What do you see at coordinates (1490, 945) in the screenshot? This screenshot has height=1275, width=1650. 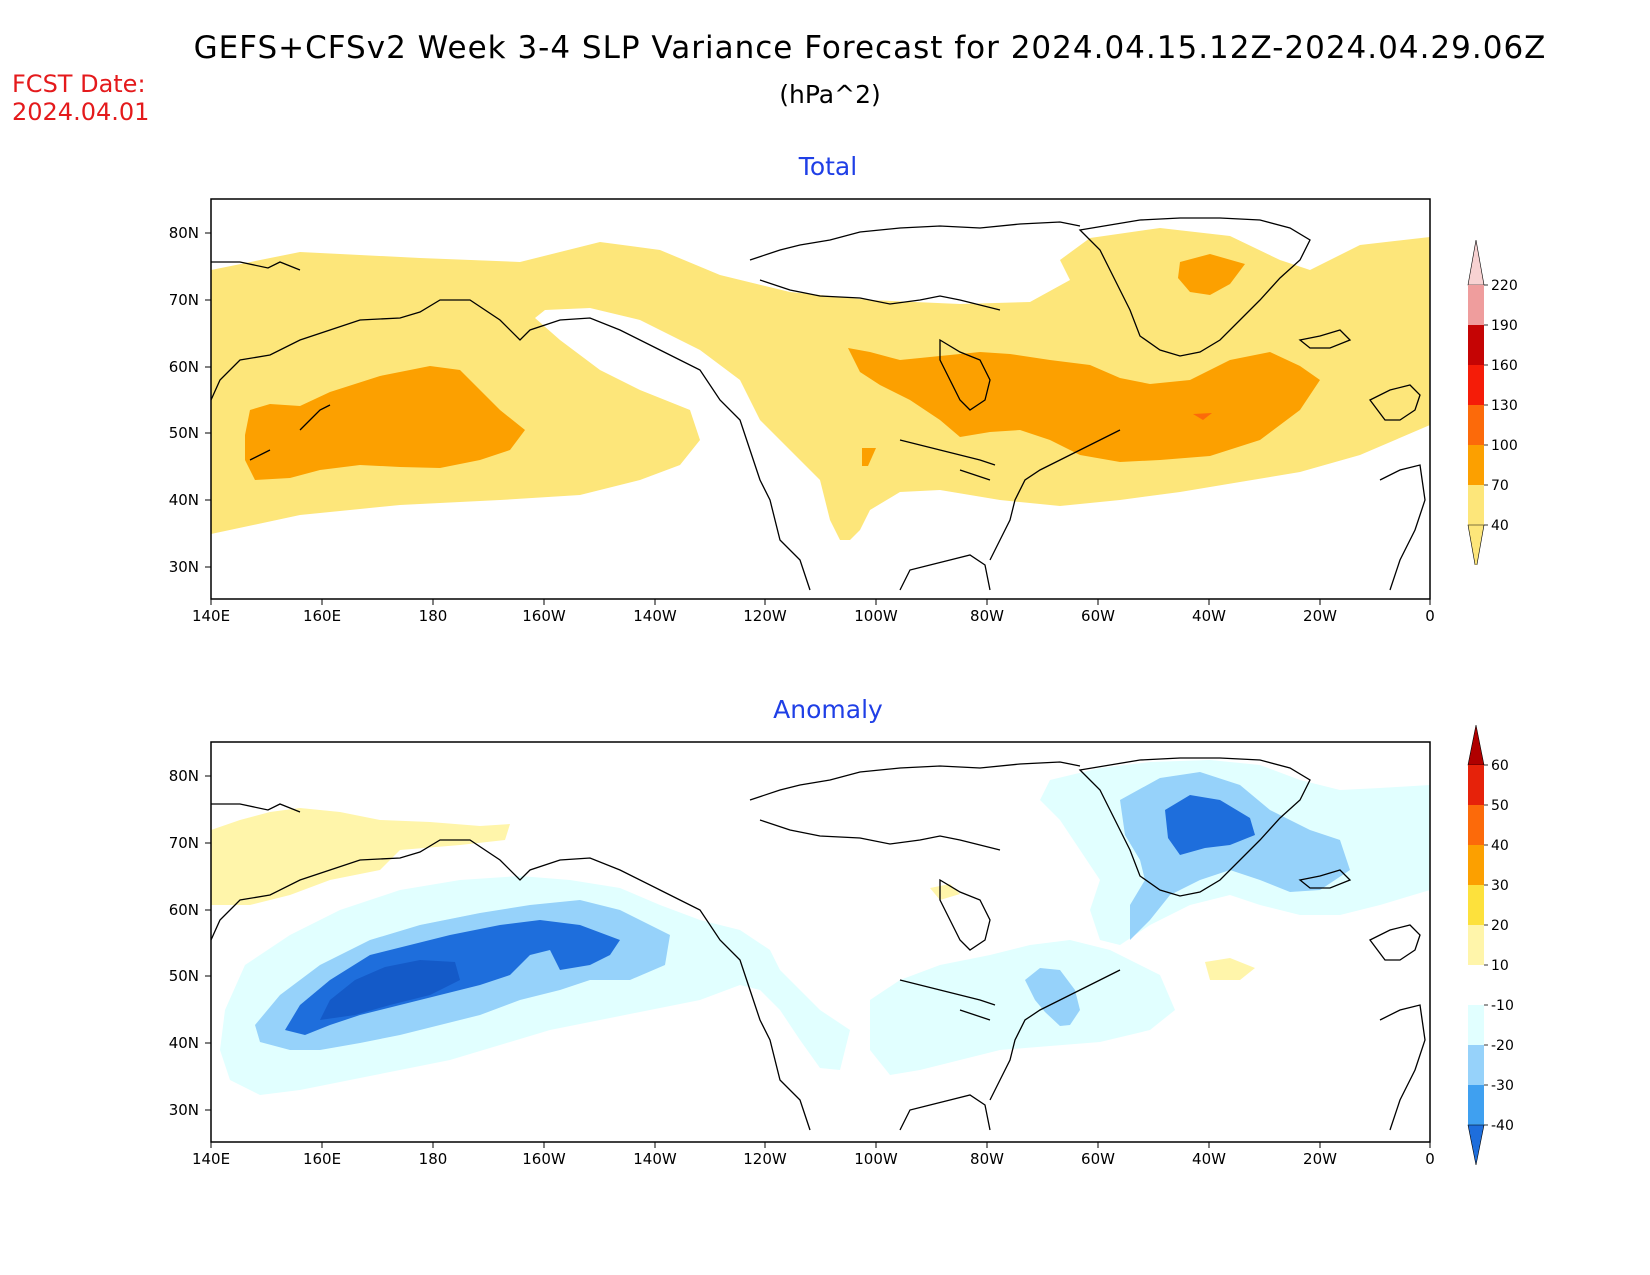 I see `colorbar-anomaly: 60 50 40 30 20 10 -10 -20 -30 -40` at bounding box center [1490, 945].